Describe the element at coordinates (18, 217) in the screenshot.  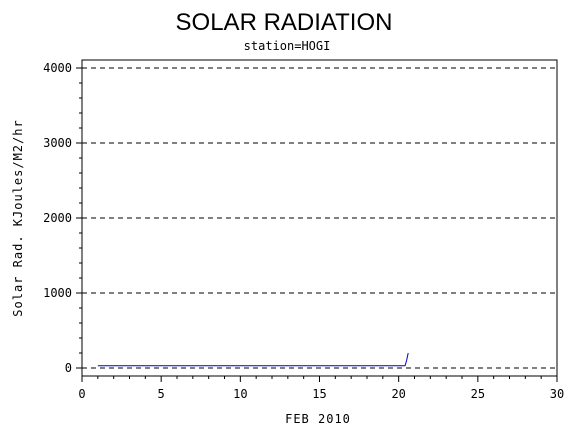
I see `y-axis-label: Solar Rad. KJoules/M2/hr` at that location.